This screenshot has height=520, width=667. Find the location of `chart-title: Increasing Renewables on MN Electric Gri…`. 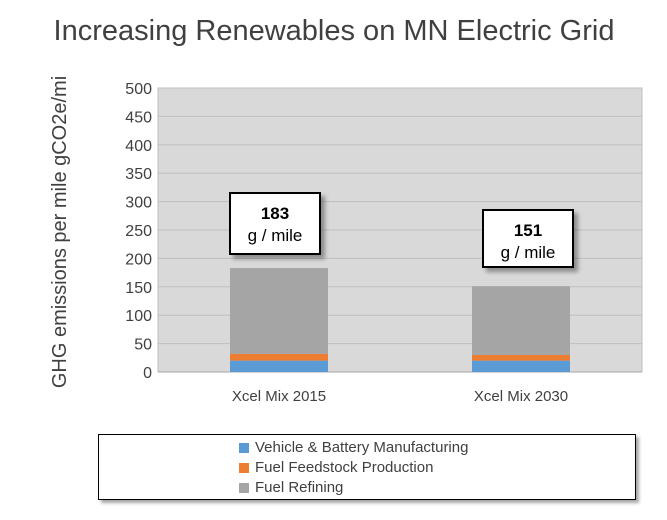

chart-title: Increasing Renewables on MN Electric Gri… is located at coordinates (334, 31).